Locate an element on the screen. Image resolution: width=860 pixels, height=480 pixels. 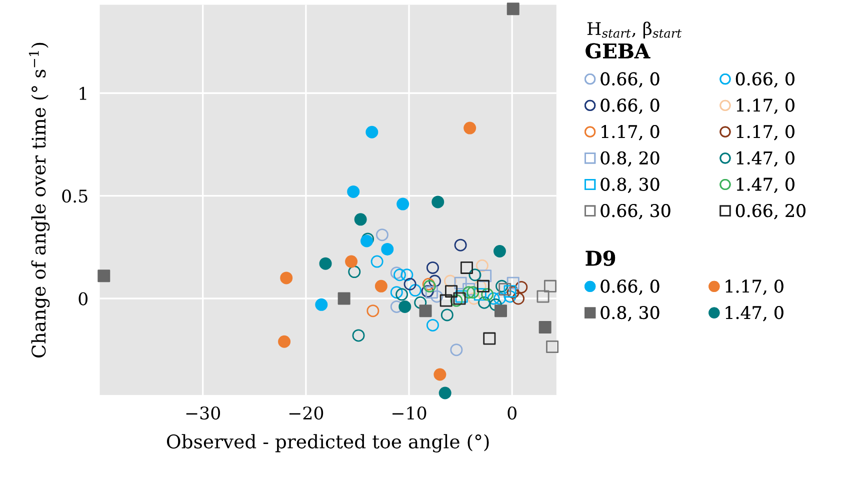
x-tick-label: −10 is located at coordinates (409, 413).